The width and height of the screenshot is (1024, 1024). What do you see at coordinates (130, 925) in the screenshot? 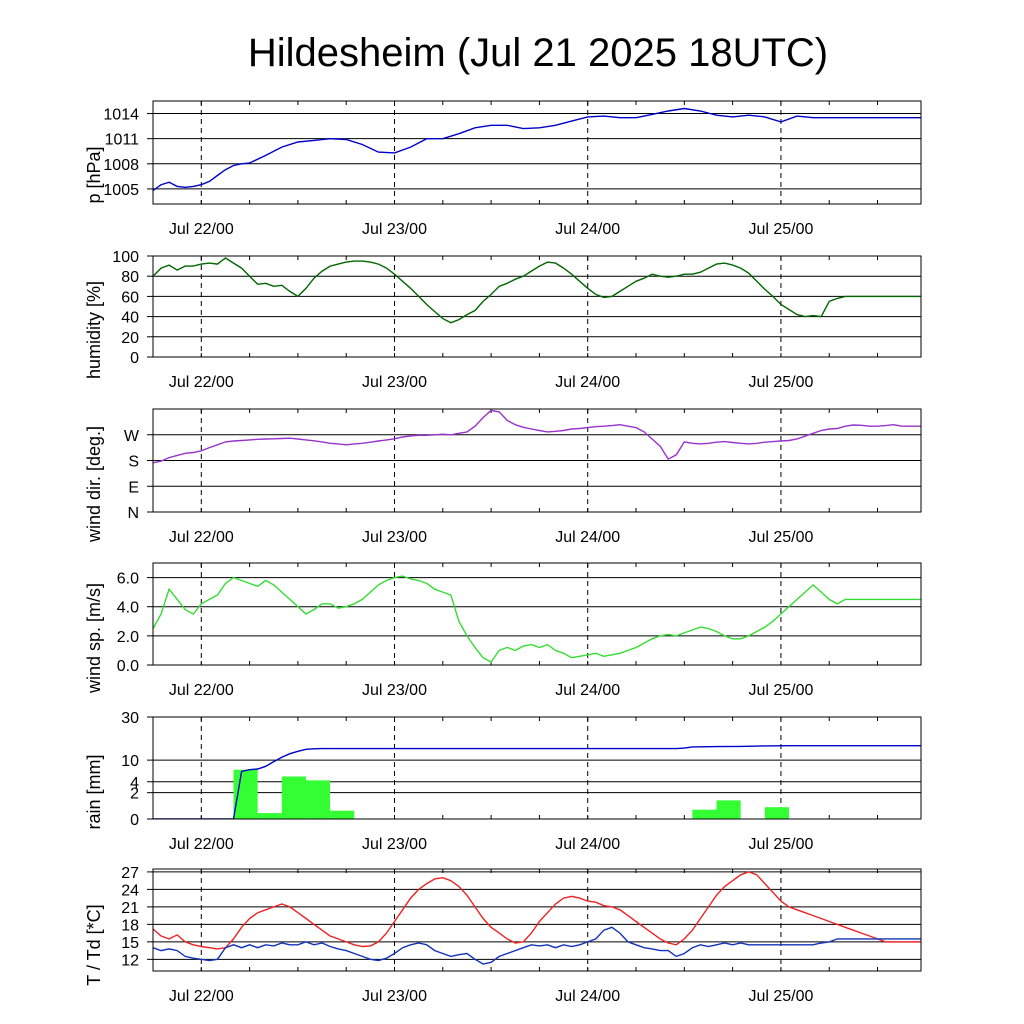
I see `y-tick-label: 18` at bounding box center [130, 925].